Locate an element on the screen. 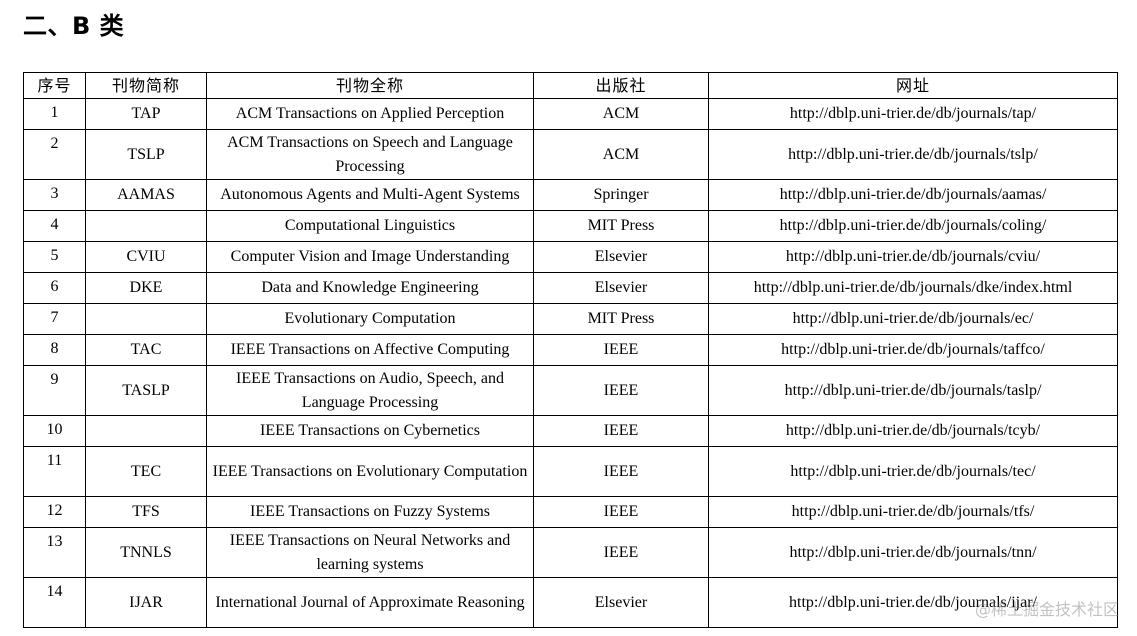  row-full-name: Evolutionary Computation is located at coordinates (370, 319).